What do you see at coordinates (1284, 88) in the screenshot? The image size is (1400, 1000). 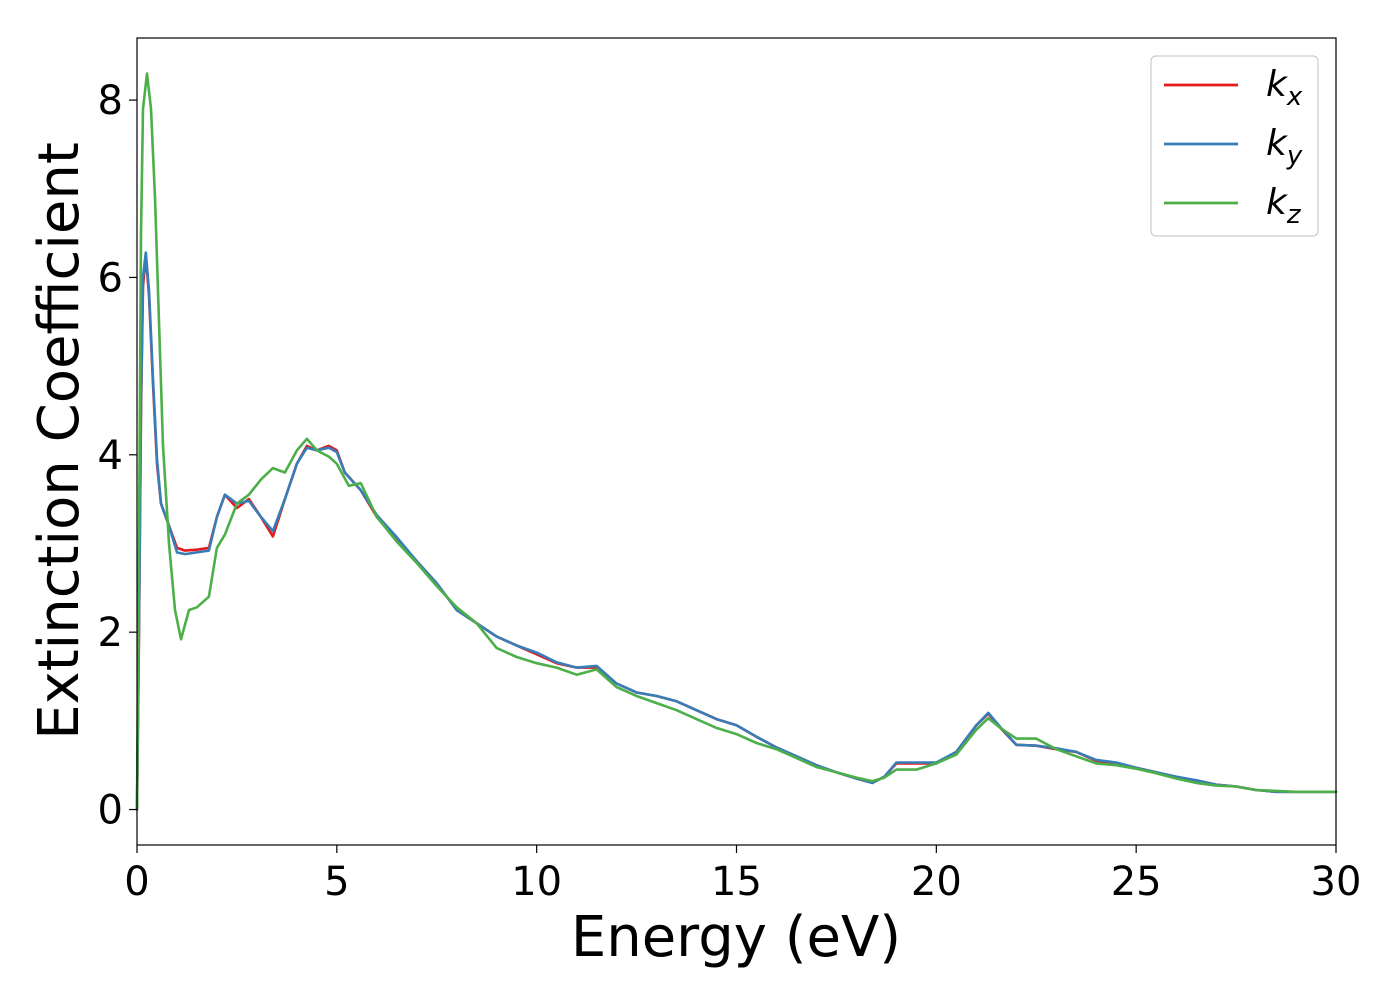 I see `legend-label-x: kx` at bounding box center [1284, 88].